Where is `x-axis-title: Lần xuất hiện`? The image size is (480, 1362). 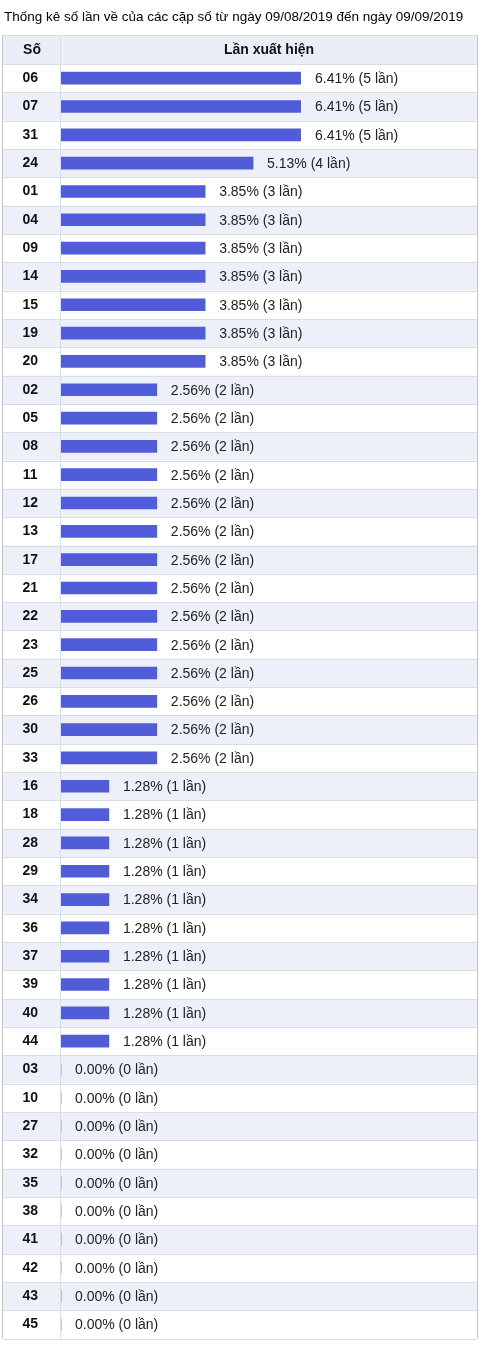 x-axis-title: Lần xuất hiện is located at coordinates (269, 49).